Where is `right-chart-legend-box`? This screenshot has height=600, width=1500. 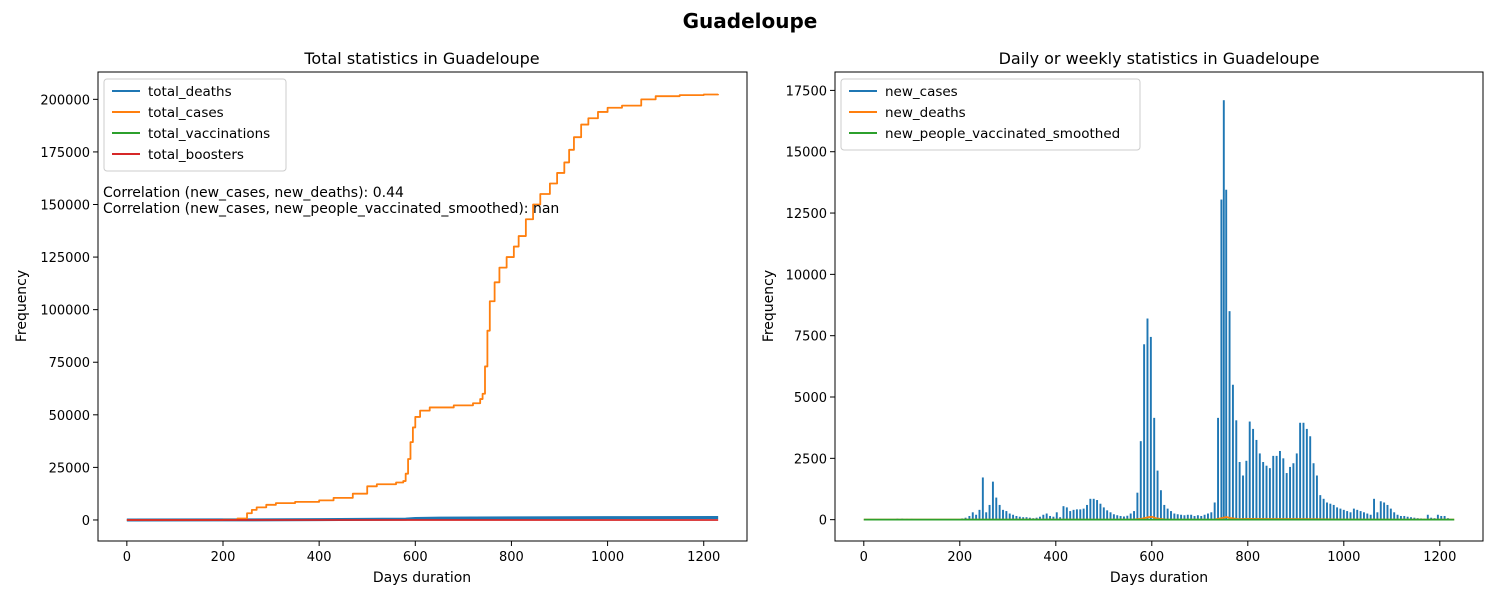
right-chart-legend-box is located at coordinates (990, 114).